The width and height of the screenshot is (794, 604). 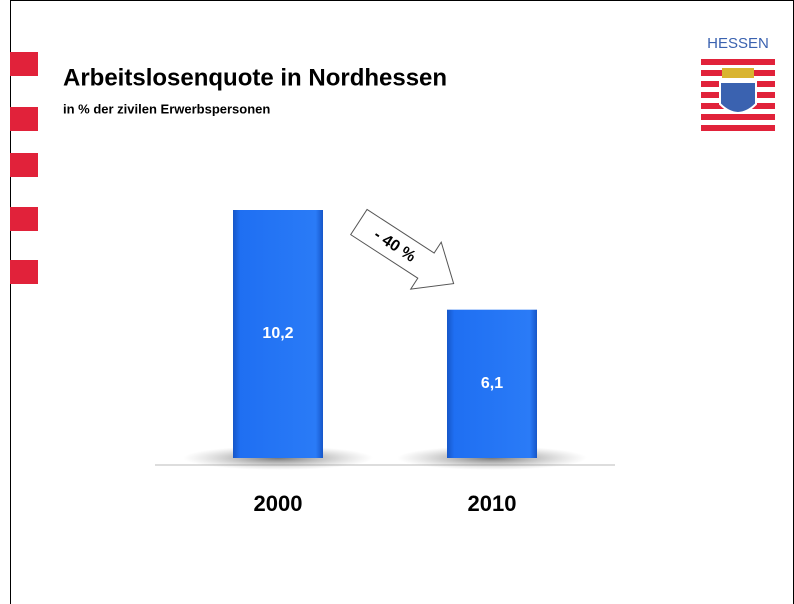 What do you see at coordinates (278, 503) in the screenshot?
I see `x-tick-label: 2000` at bounding box center [278, 503].